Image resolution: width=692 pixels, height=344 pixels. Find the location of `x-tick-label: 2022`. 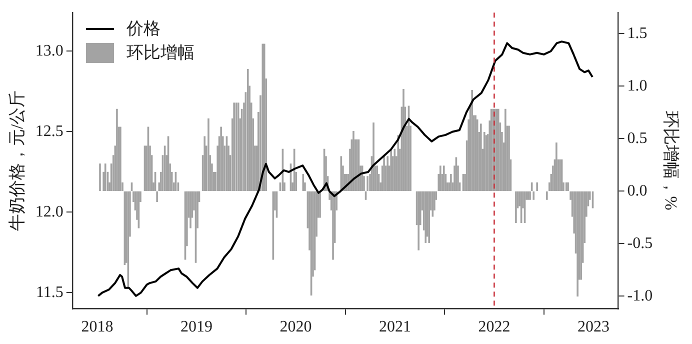

x-tick-label: 2022 is located at coordinates (494, 327).